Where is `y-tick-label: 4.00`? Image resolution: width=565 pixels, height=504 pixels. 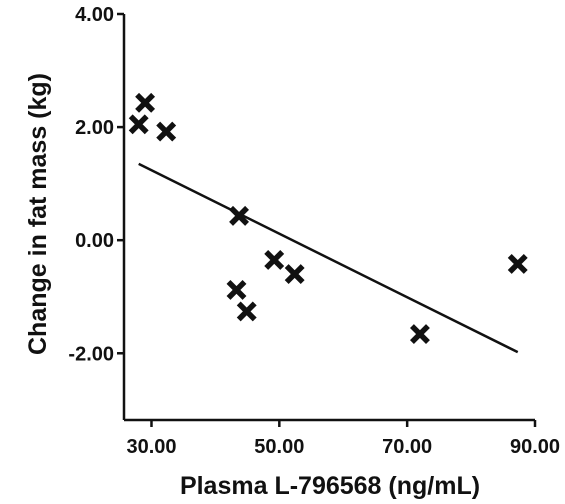 y-tick-label: 4.00 is located at coordinates (94, 15).